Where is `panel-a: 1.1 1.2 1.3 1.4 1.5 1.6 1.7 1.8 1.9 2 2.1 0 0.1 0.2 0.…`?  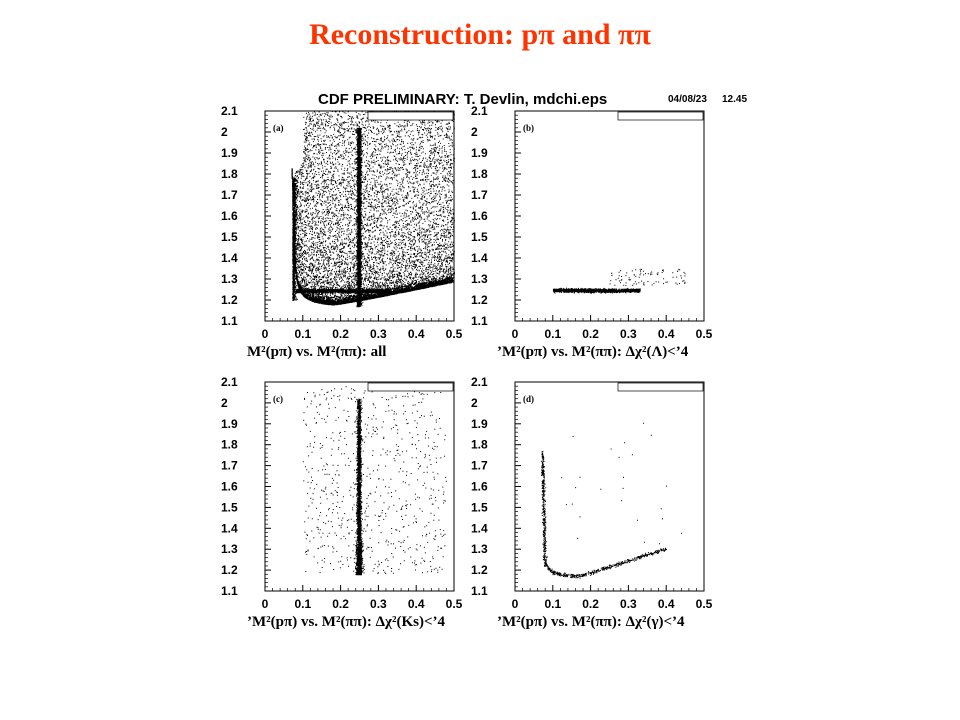
panel-a: 1.1 1.2 1.3 1.4 1.5 1.6 1.7 1.8 1.9 2 2.1 0 0.1 0.2 0.… is located at coordinates (342, 232).